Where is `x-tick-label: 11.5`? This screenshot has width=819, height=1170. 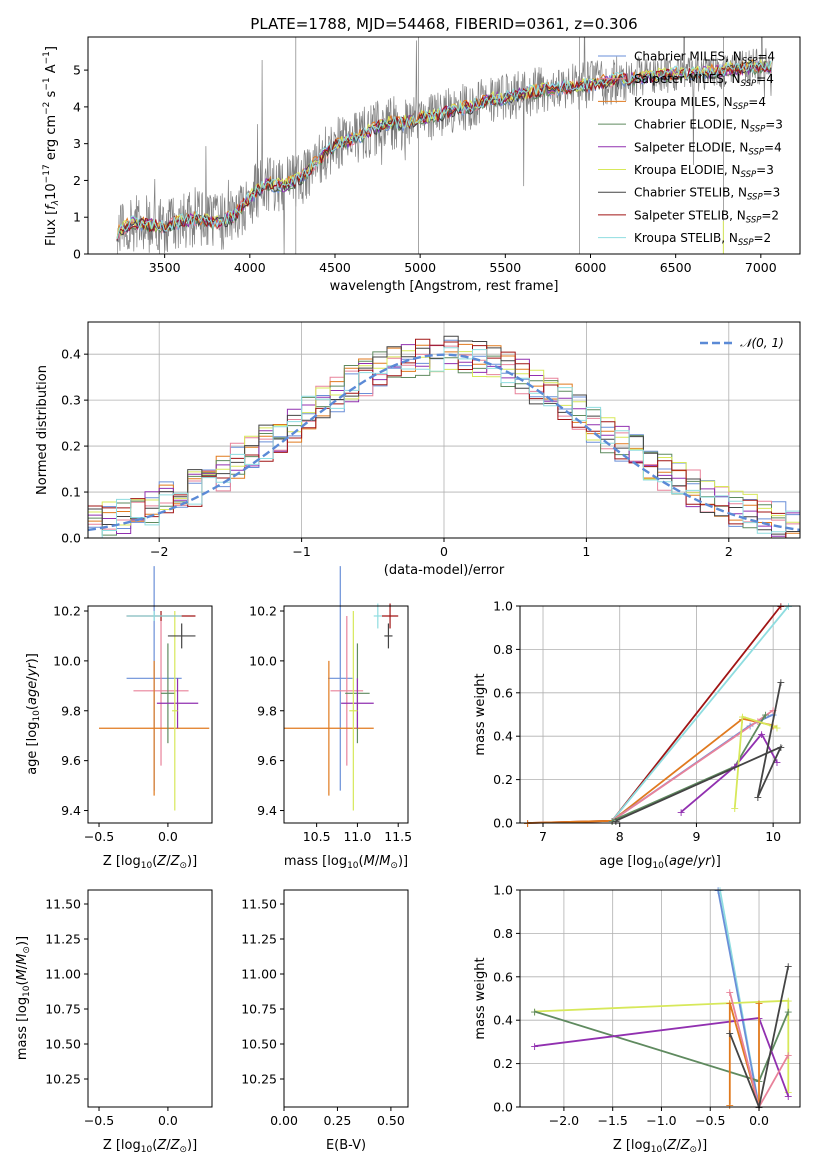
x-tick-label: 11.5 is located at coordinates (398, 836).